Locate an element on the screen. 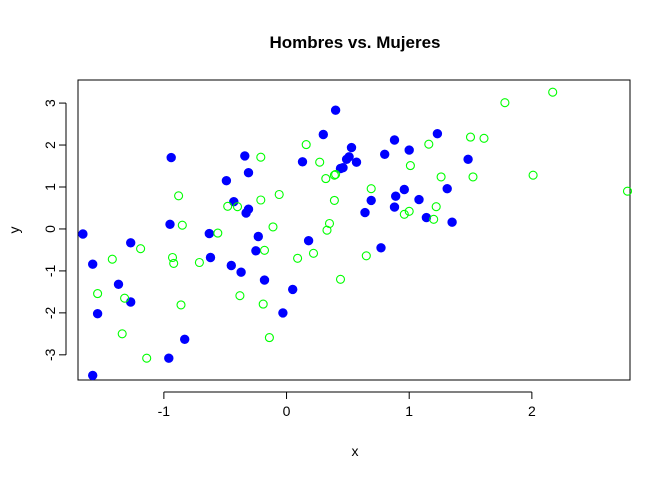 The image size is (672, 480). y-axis: -3 -2 -1 0 1 2 3 is located at coordinates (54, 230).